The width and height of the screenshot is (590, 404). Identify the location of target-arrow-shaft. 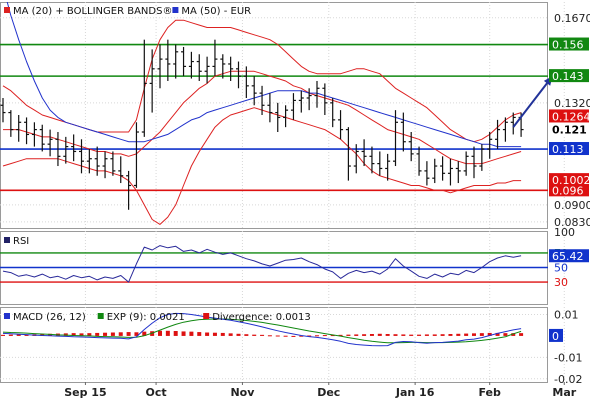
(533, 101).